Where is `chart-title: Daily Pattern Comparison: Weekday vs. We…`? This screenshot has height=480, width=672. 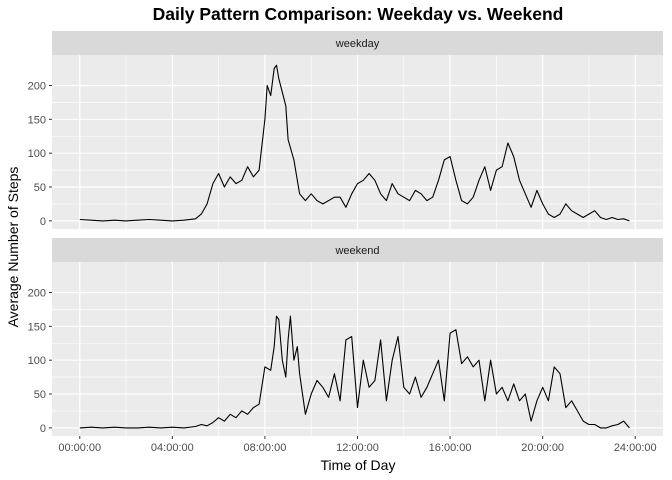 chart-title: Daily Pattern Comparison: Weekday vs. We… is located at coordinates (358, 14).